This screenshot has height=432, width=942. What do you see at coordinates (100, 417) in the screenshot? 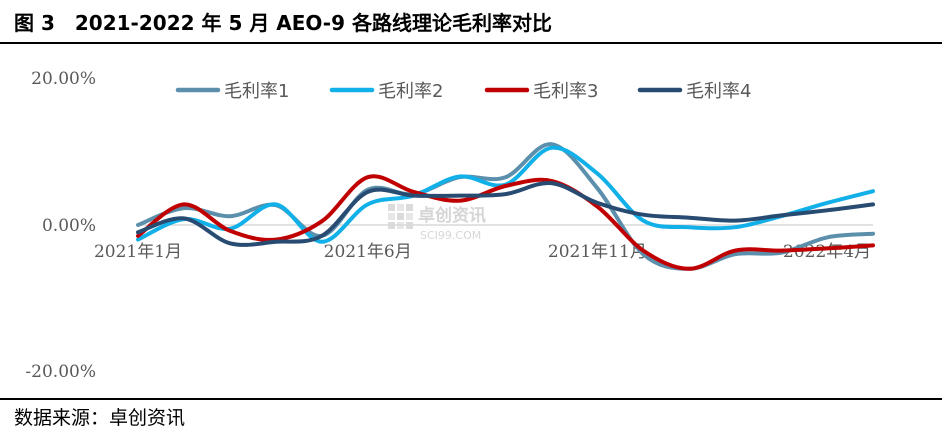
I see `source-note: 数据来源：卓创资讯` at bounding box center [100, 417].